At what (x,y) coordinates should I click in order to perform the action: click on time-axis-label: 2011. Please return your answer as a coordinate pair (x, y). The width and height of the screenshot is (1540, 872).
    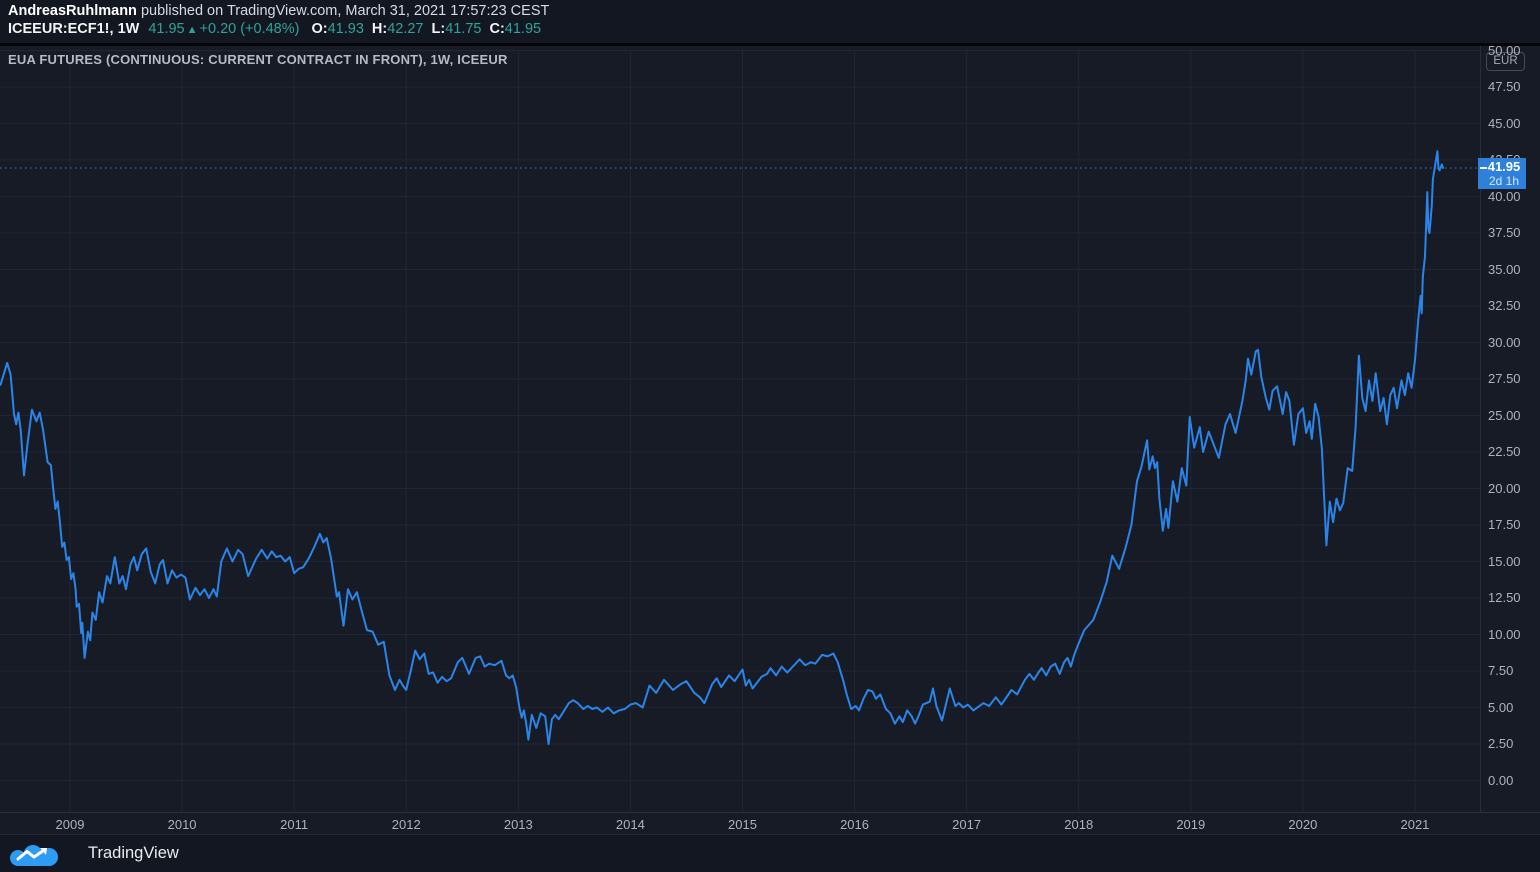
    Looking at the image, I should click on (294, 824).